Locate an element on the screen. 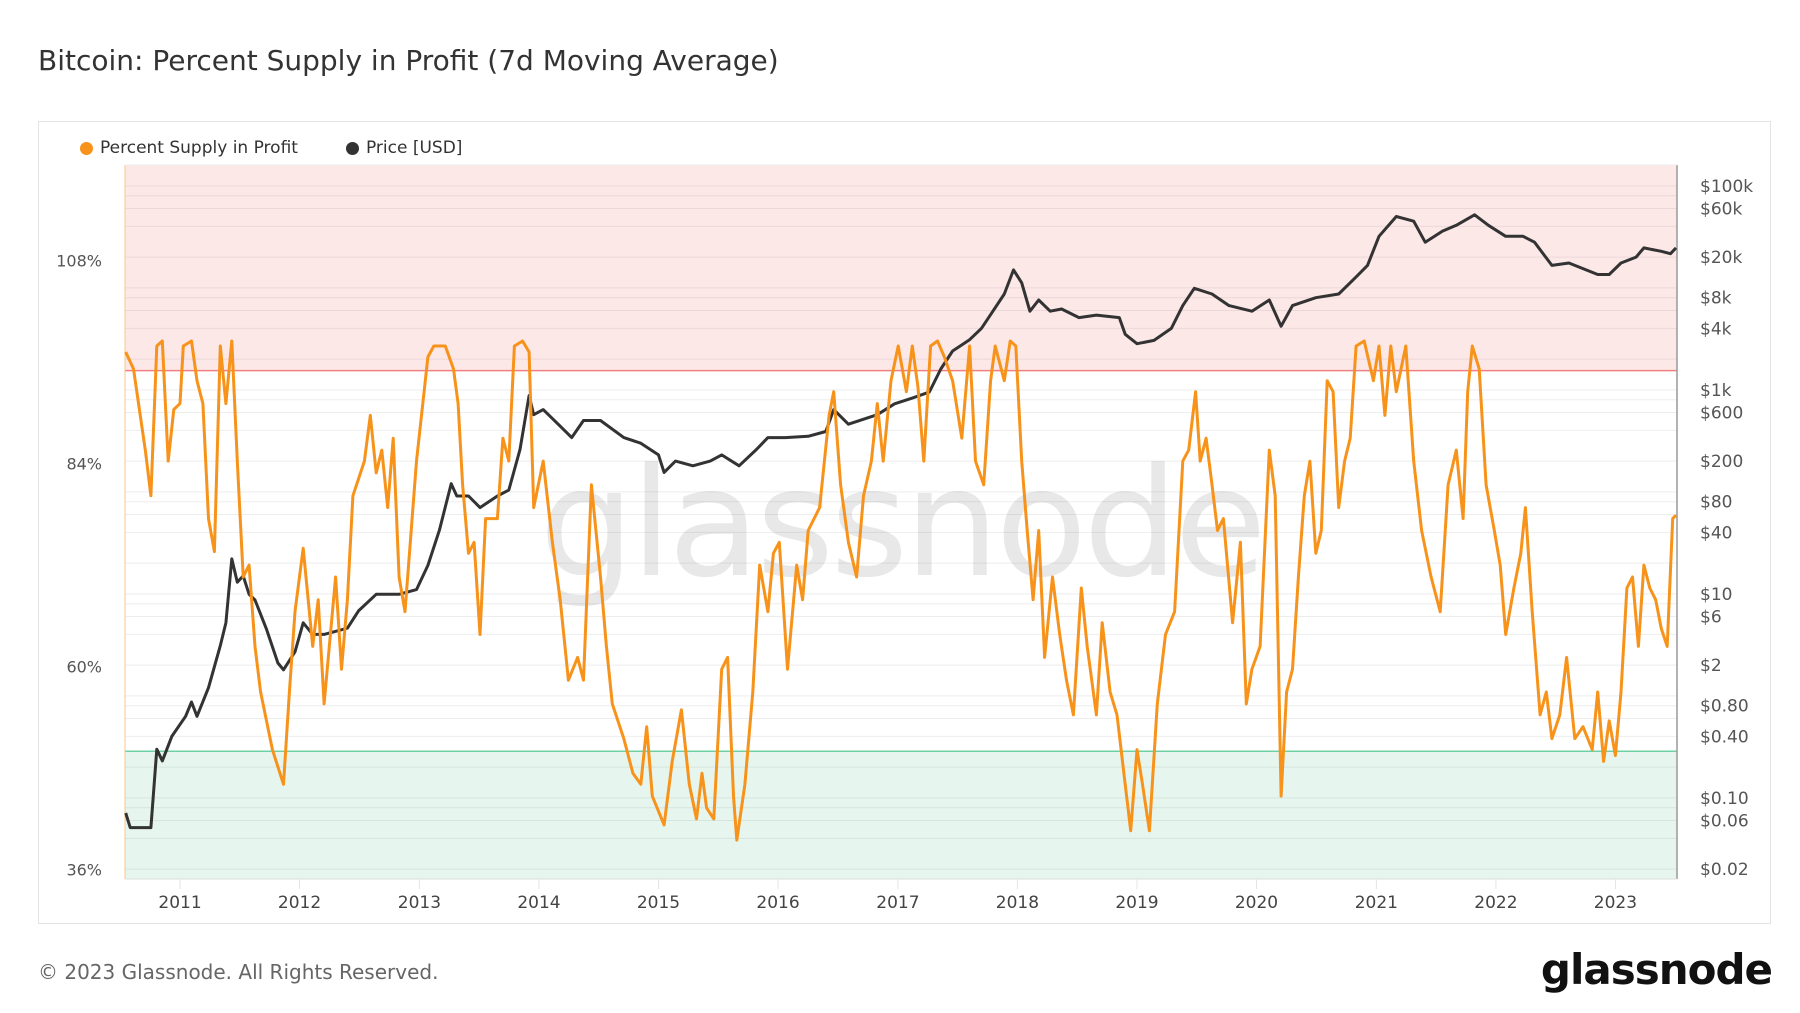  y-left-tick-label: 36% is located at coordinates (84, 870).